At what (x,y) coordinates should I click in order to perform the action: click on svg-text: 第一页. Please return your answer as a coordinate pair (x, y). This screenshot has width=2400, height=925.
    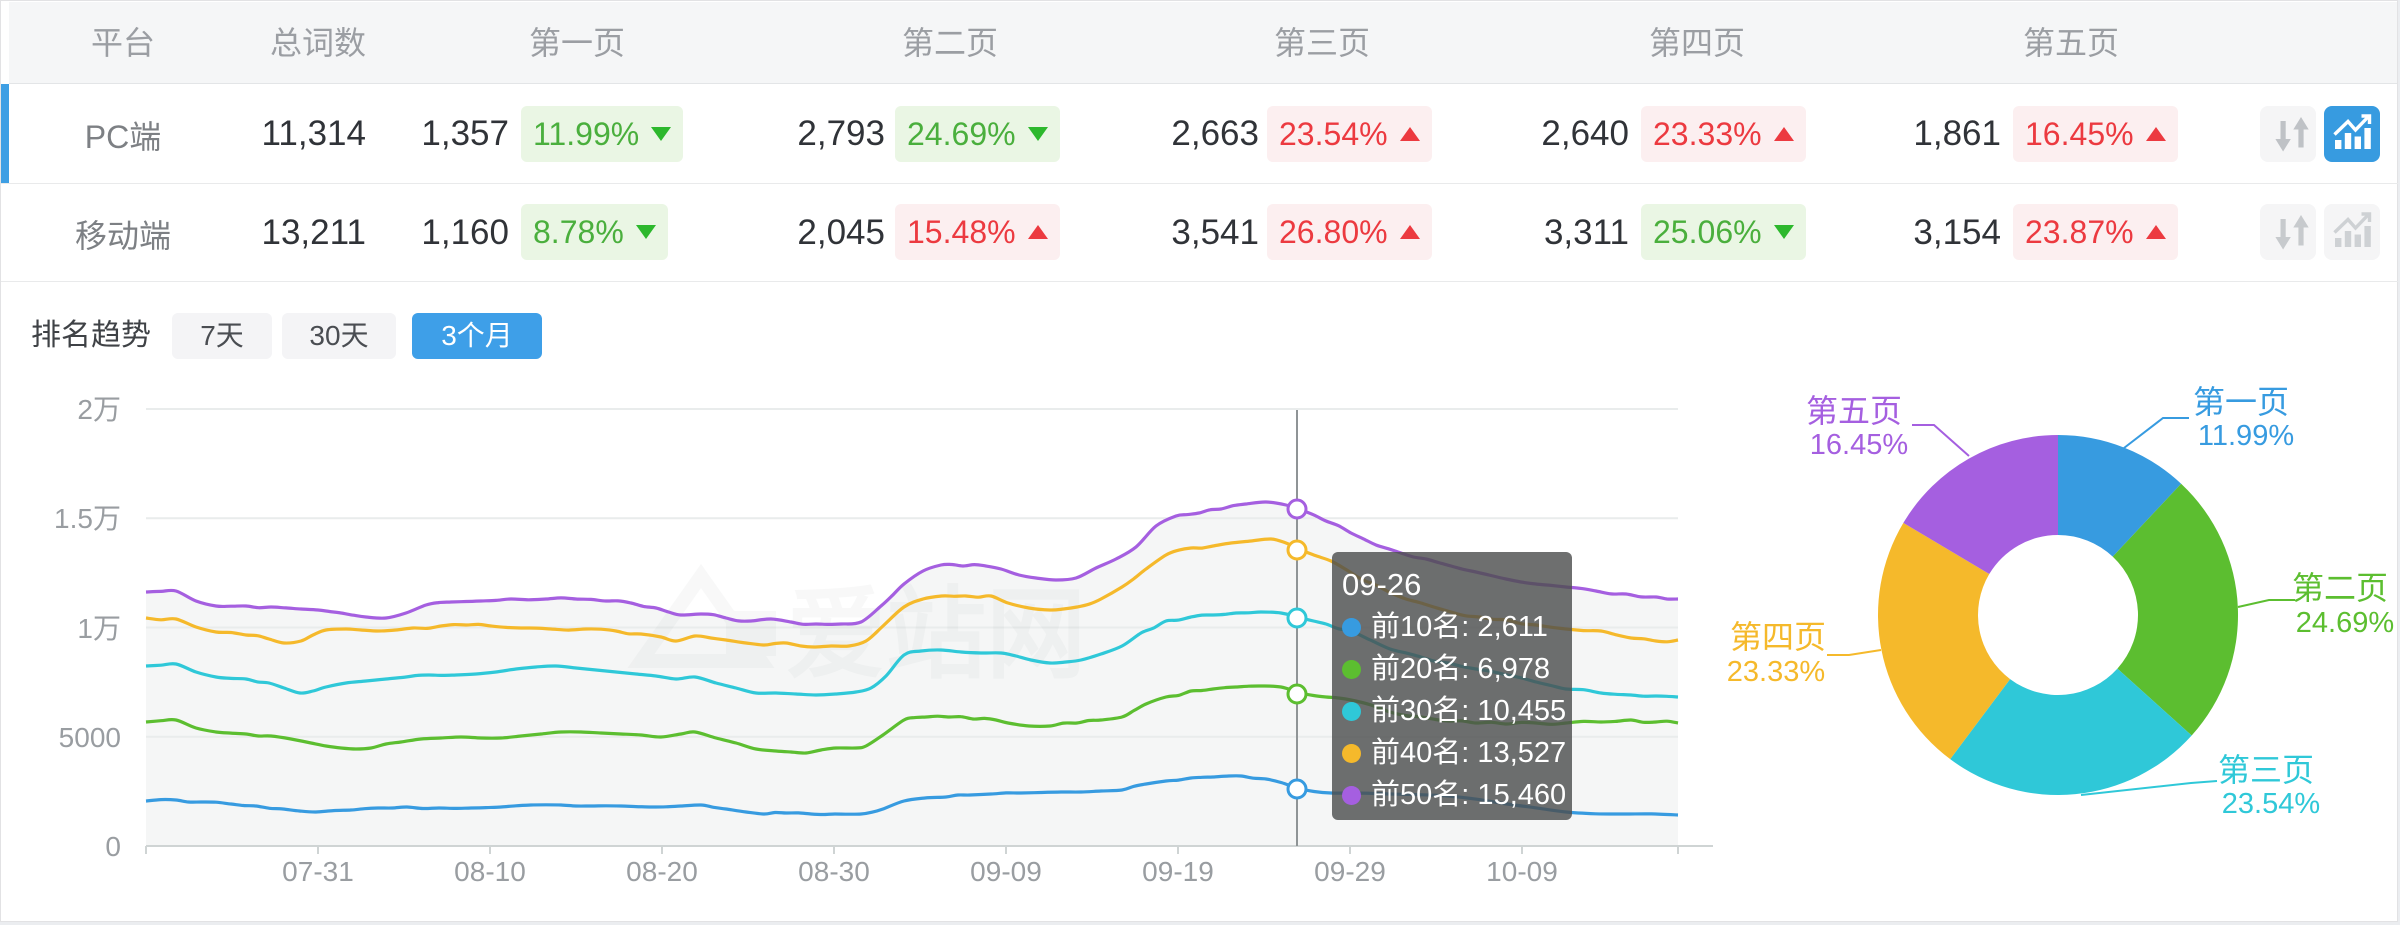
    Looking at the image, I should click on (2241, 402).